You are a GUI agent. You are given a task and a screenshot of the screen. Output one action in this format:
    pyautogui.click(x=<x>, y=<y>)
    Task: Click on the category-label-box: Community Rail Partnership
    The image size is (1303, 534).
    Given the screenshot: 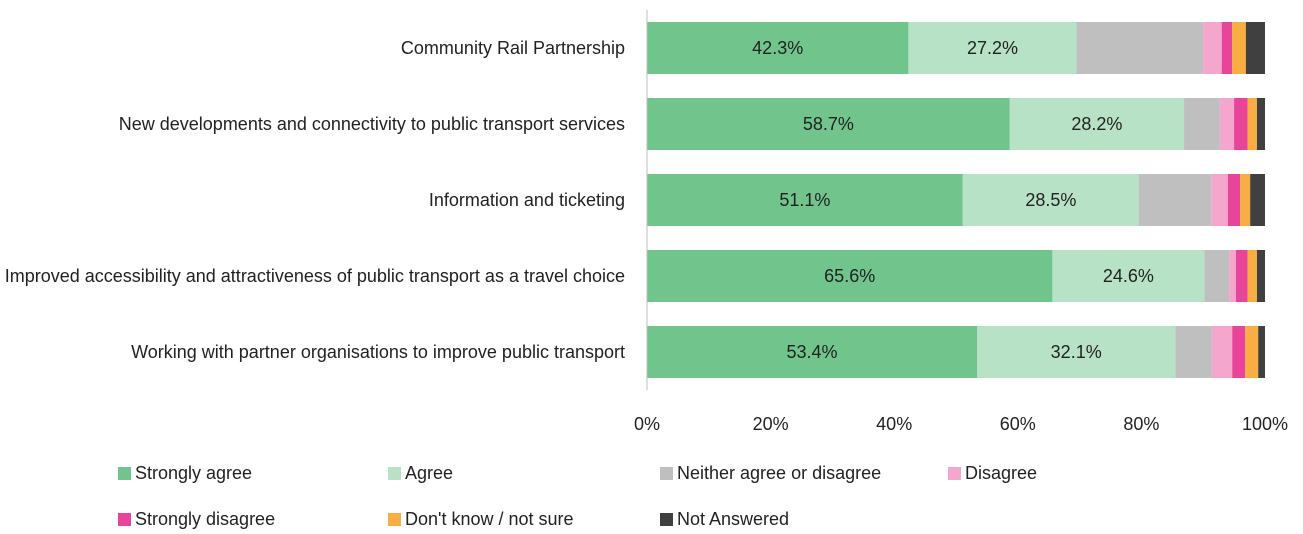 What is the action you would take?
    pyautogui.click(x=312, y=48)
    